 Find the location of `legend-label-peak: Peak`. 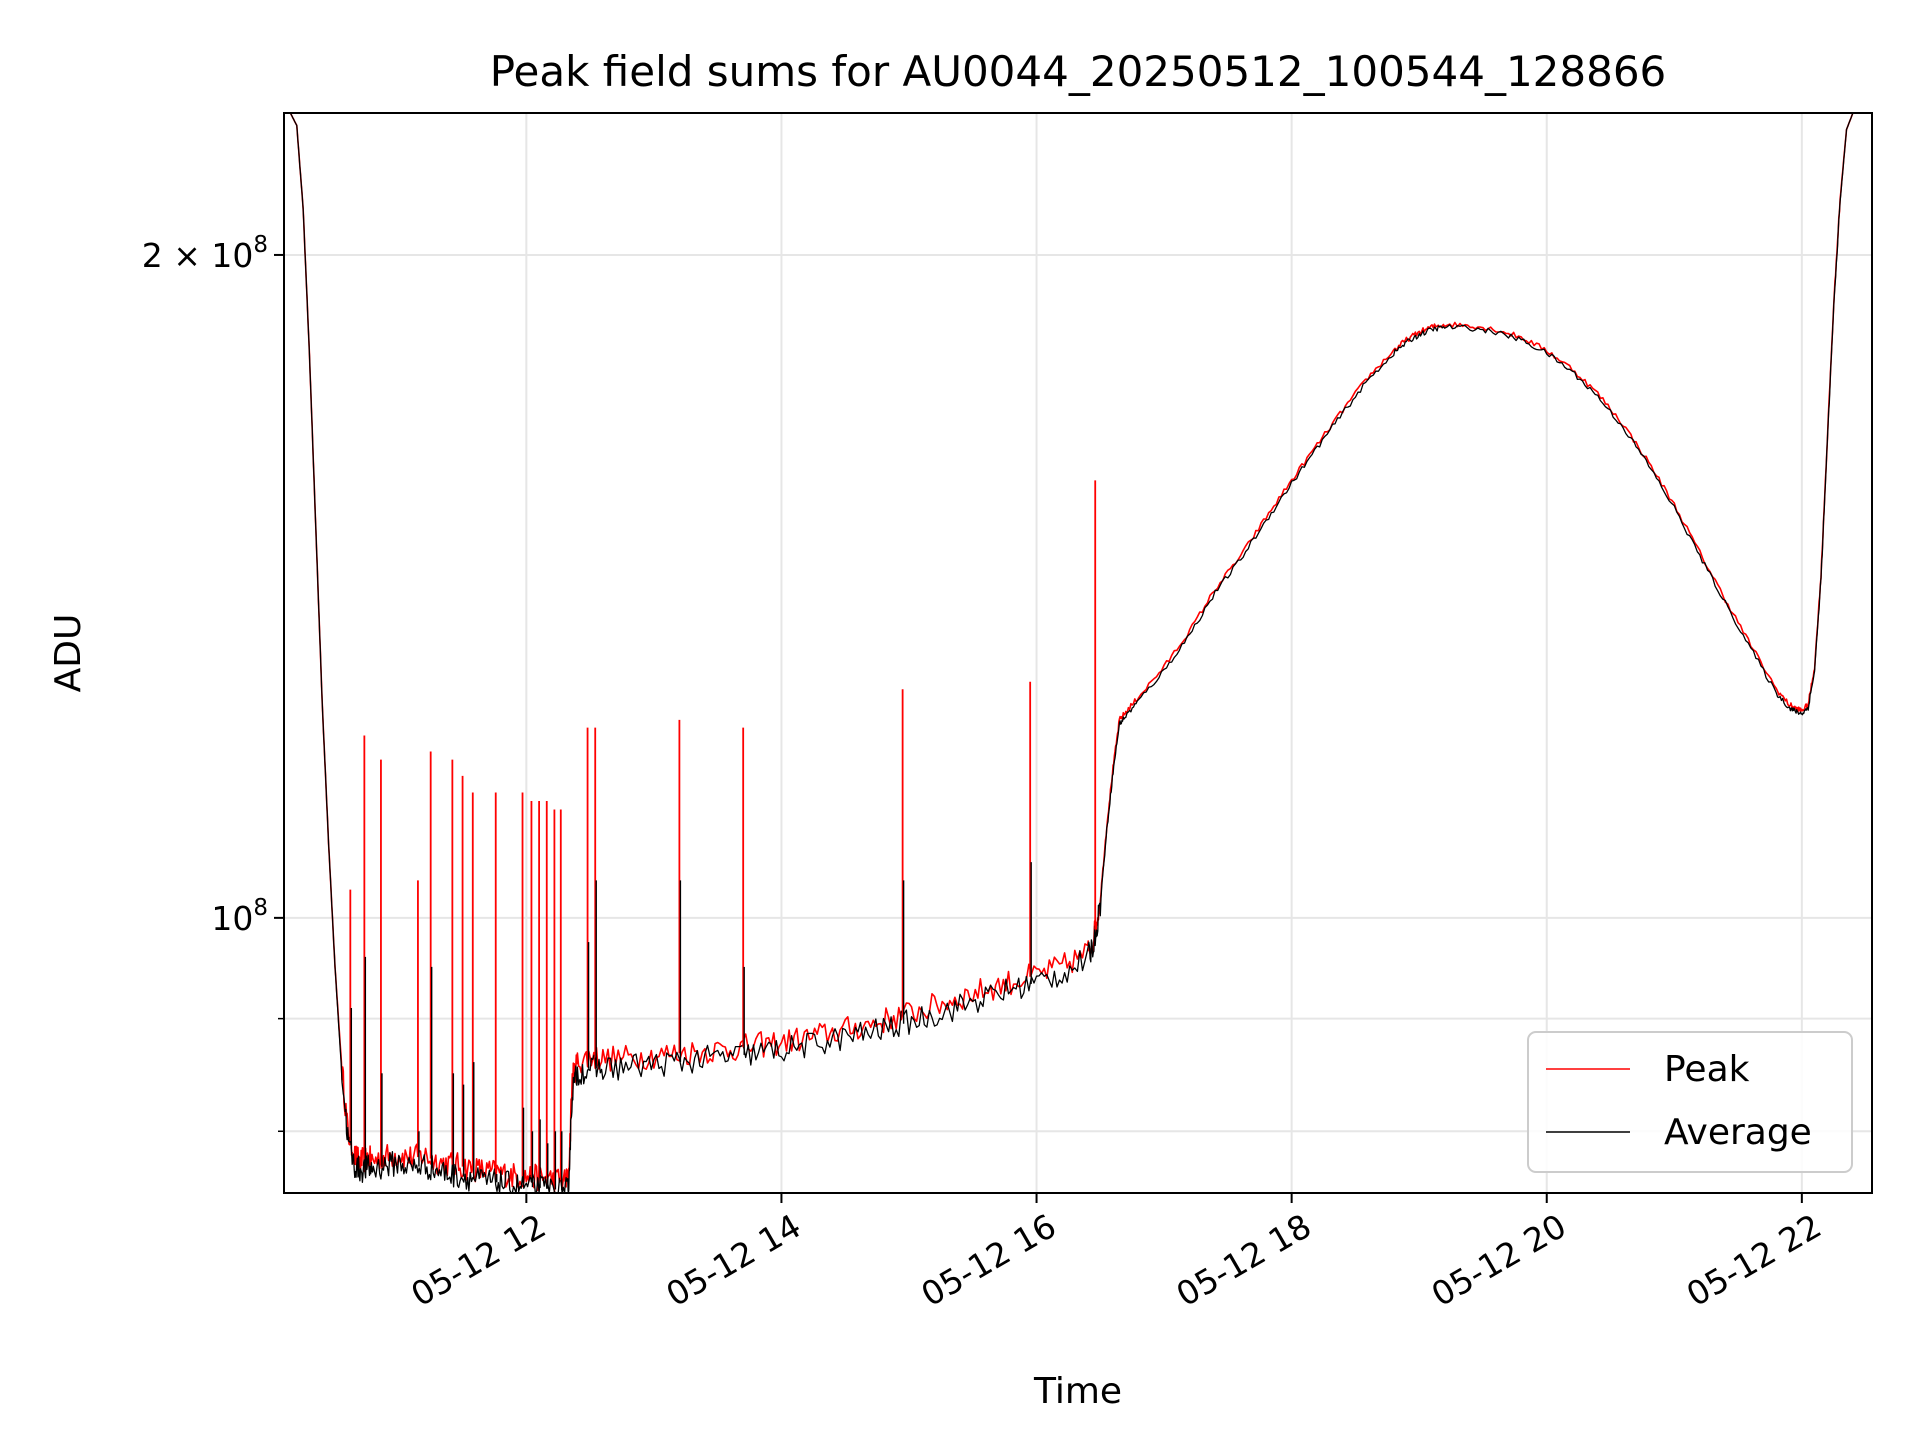

legend-label-peak: Peak is located at coordinates (1707, 1069).